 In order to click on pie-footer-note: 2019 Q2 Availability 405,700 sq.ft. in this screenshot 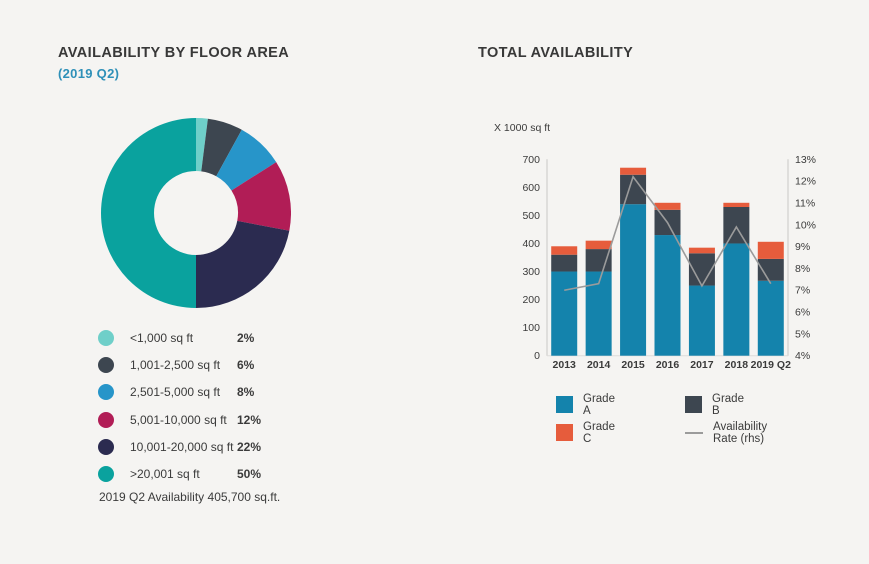, I will do `click(190, 497)`.